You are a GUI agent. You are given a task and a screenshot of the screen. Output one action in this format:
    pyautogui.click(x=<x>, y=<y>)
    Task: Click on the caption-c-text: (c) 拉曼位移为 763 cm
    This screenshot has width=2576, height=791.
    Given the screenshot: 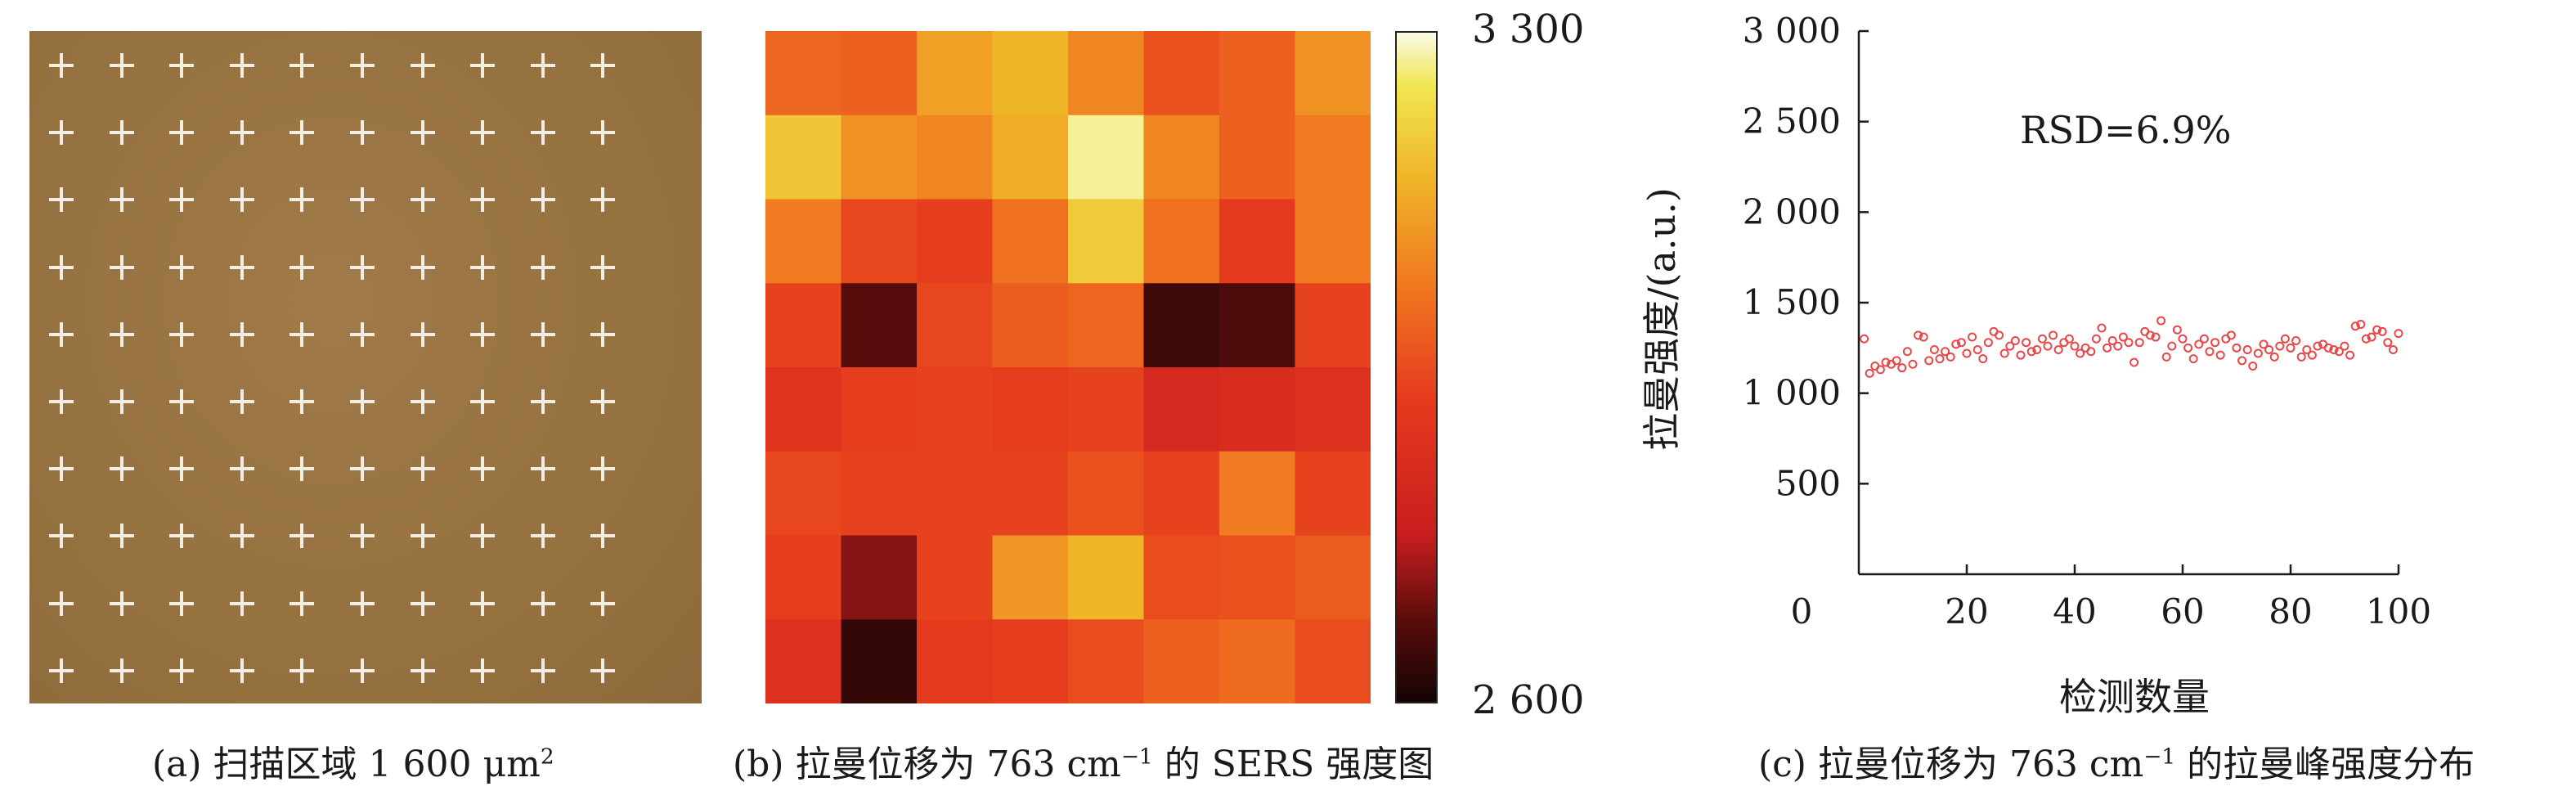 What is the action you would take?
    pyautogui.click(x=1951, y=764)
    